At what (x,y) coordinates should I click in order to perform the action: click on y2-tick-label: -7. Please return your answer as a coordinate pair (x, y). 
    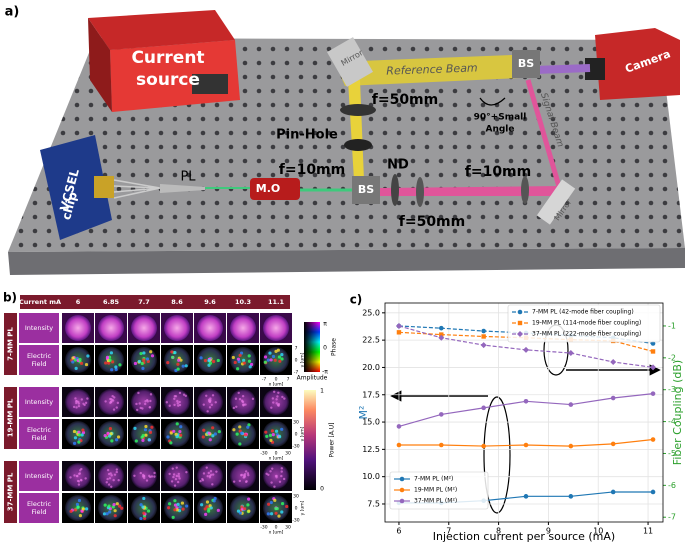
    Looking at the image, I should click on (672, 517).